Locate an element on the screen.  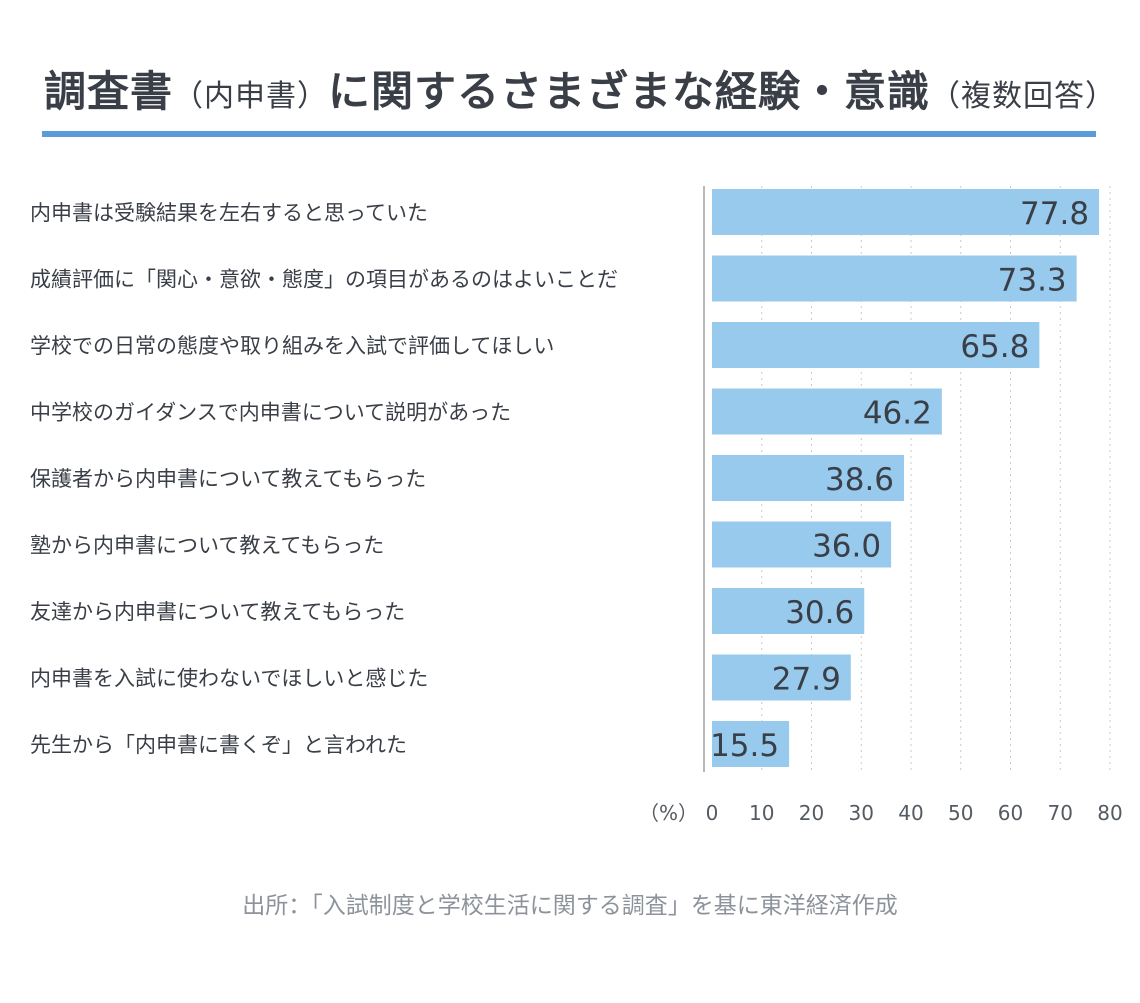
title-underline is located at coordinates (569, 134).